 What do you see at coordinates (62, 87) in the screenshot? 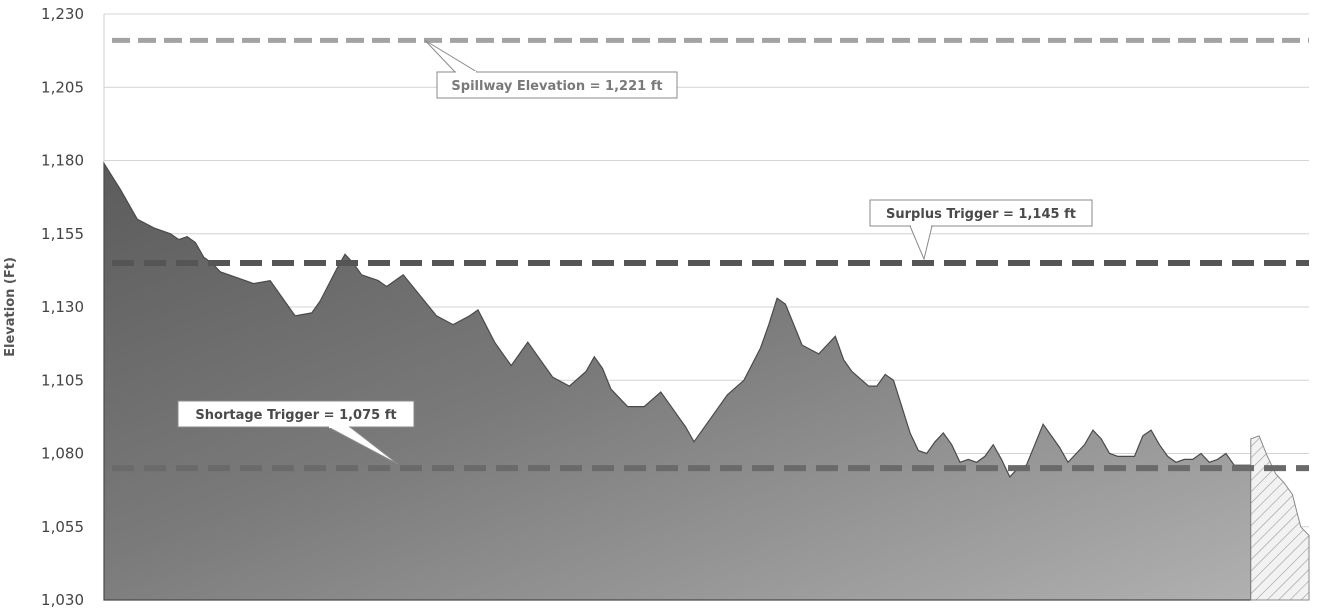
I see `y-tick-label: 1,205` at bounding box center [62, 87].